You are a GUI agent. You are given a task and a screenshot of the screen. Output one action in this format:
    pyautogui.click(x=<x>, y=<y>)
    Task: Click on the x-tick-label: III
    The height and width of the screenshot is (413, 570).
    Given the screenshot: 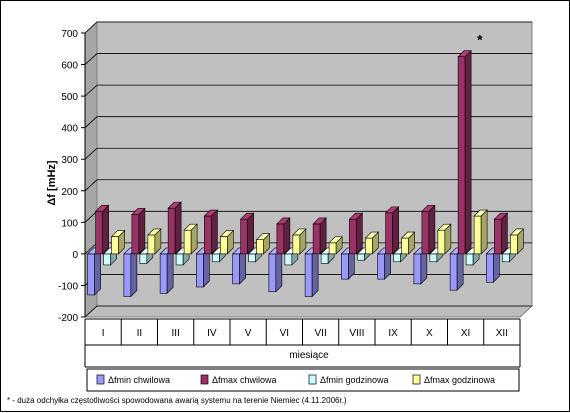 What is the action you would take?
    pyautogui.click(x=175, y=333)
    